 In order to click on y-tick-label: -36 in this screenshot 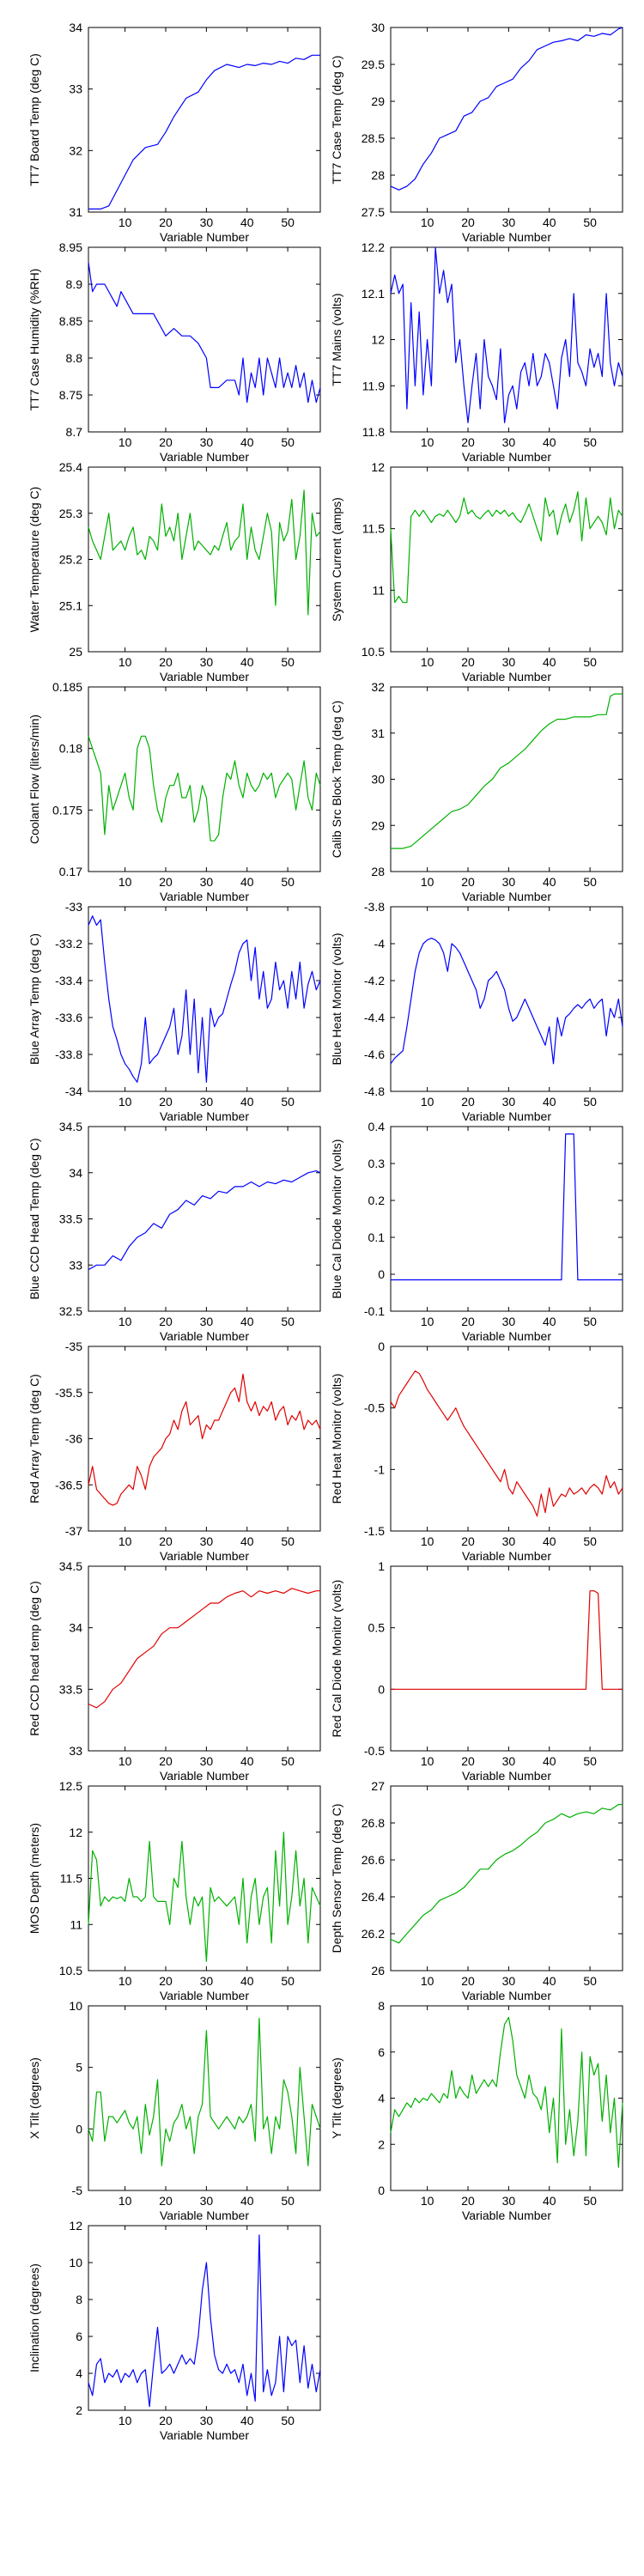, I will do `click(74, 1439)`.